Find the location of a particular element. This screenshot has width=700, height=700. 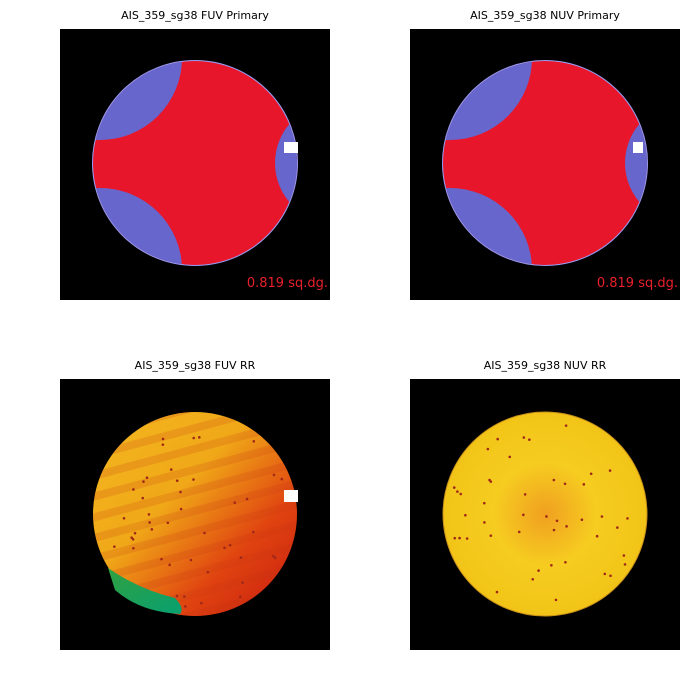

panel-title: AIS_359_sg38 FUV RR is located at coordinates (195, 365).